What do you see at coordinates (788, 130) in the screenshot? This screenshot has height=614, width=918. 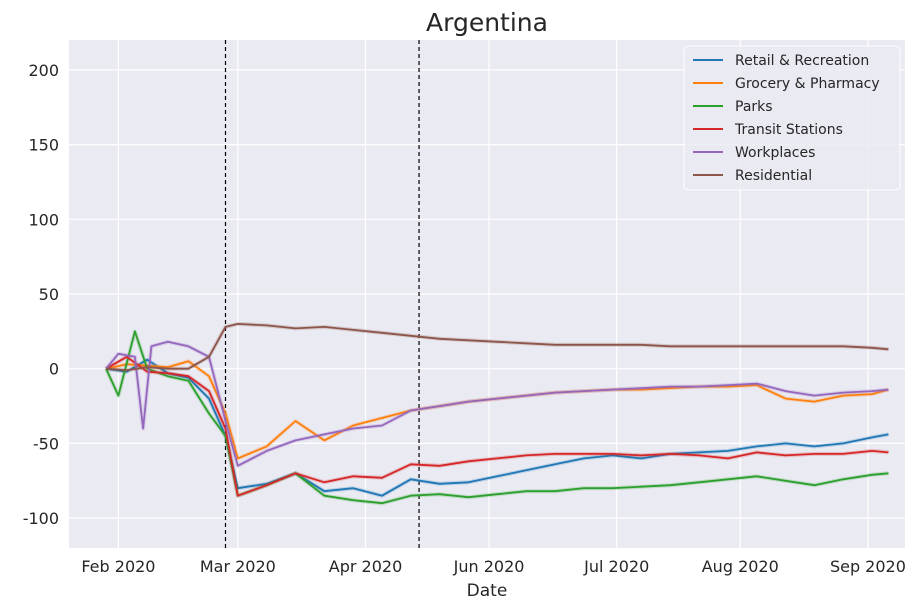 I see `legend-label: Transit Stations` at bounding box center [788, 130].